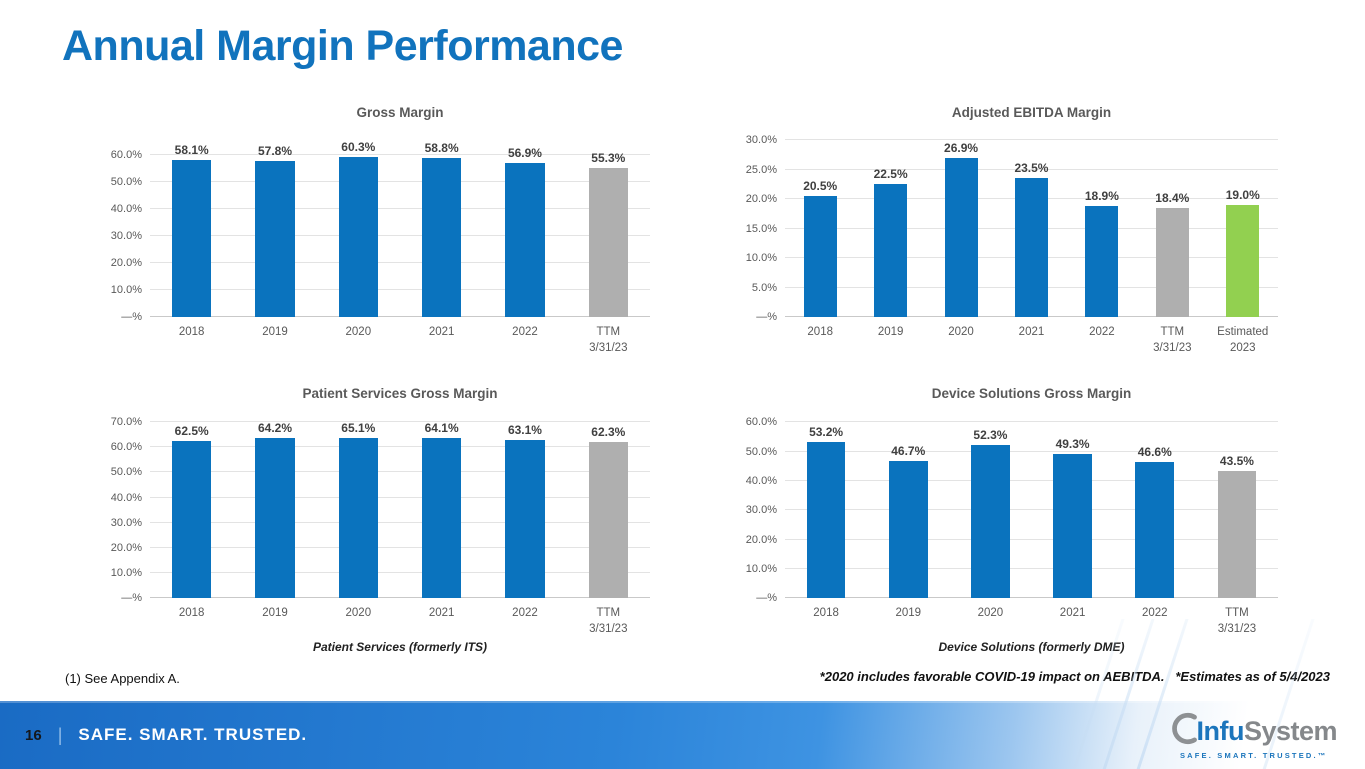  Describe the element at coordinates (1031, 228) in the screenshot. I see `bar-slot: 23.5%` at that location.